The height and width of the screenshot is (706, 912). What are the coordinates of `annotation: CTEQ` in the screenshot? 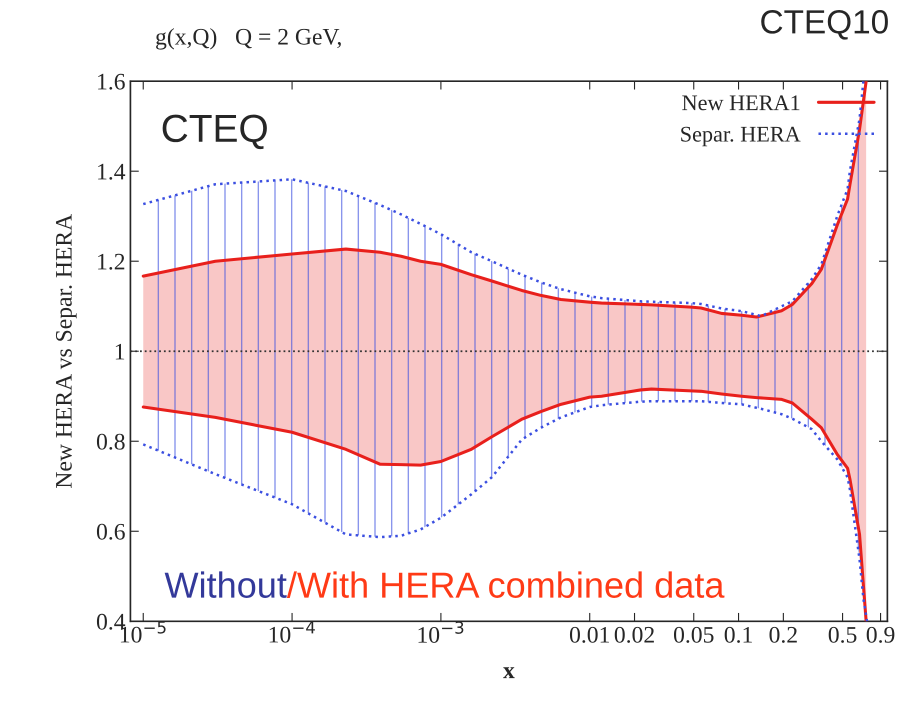 It's located at (214, 132).